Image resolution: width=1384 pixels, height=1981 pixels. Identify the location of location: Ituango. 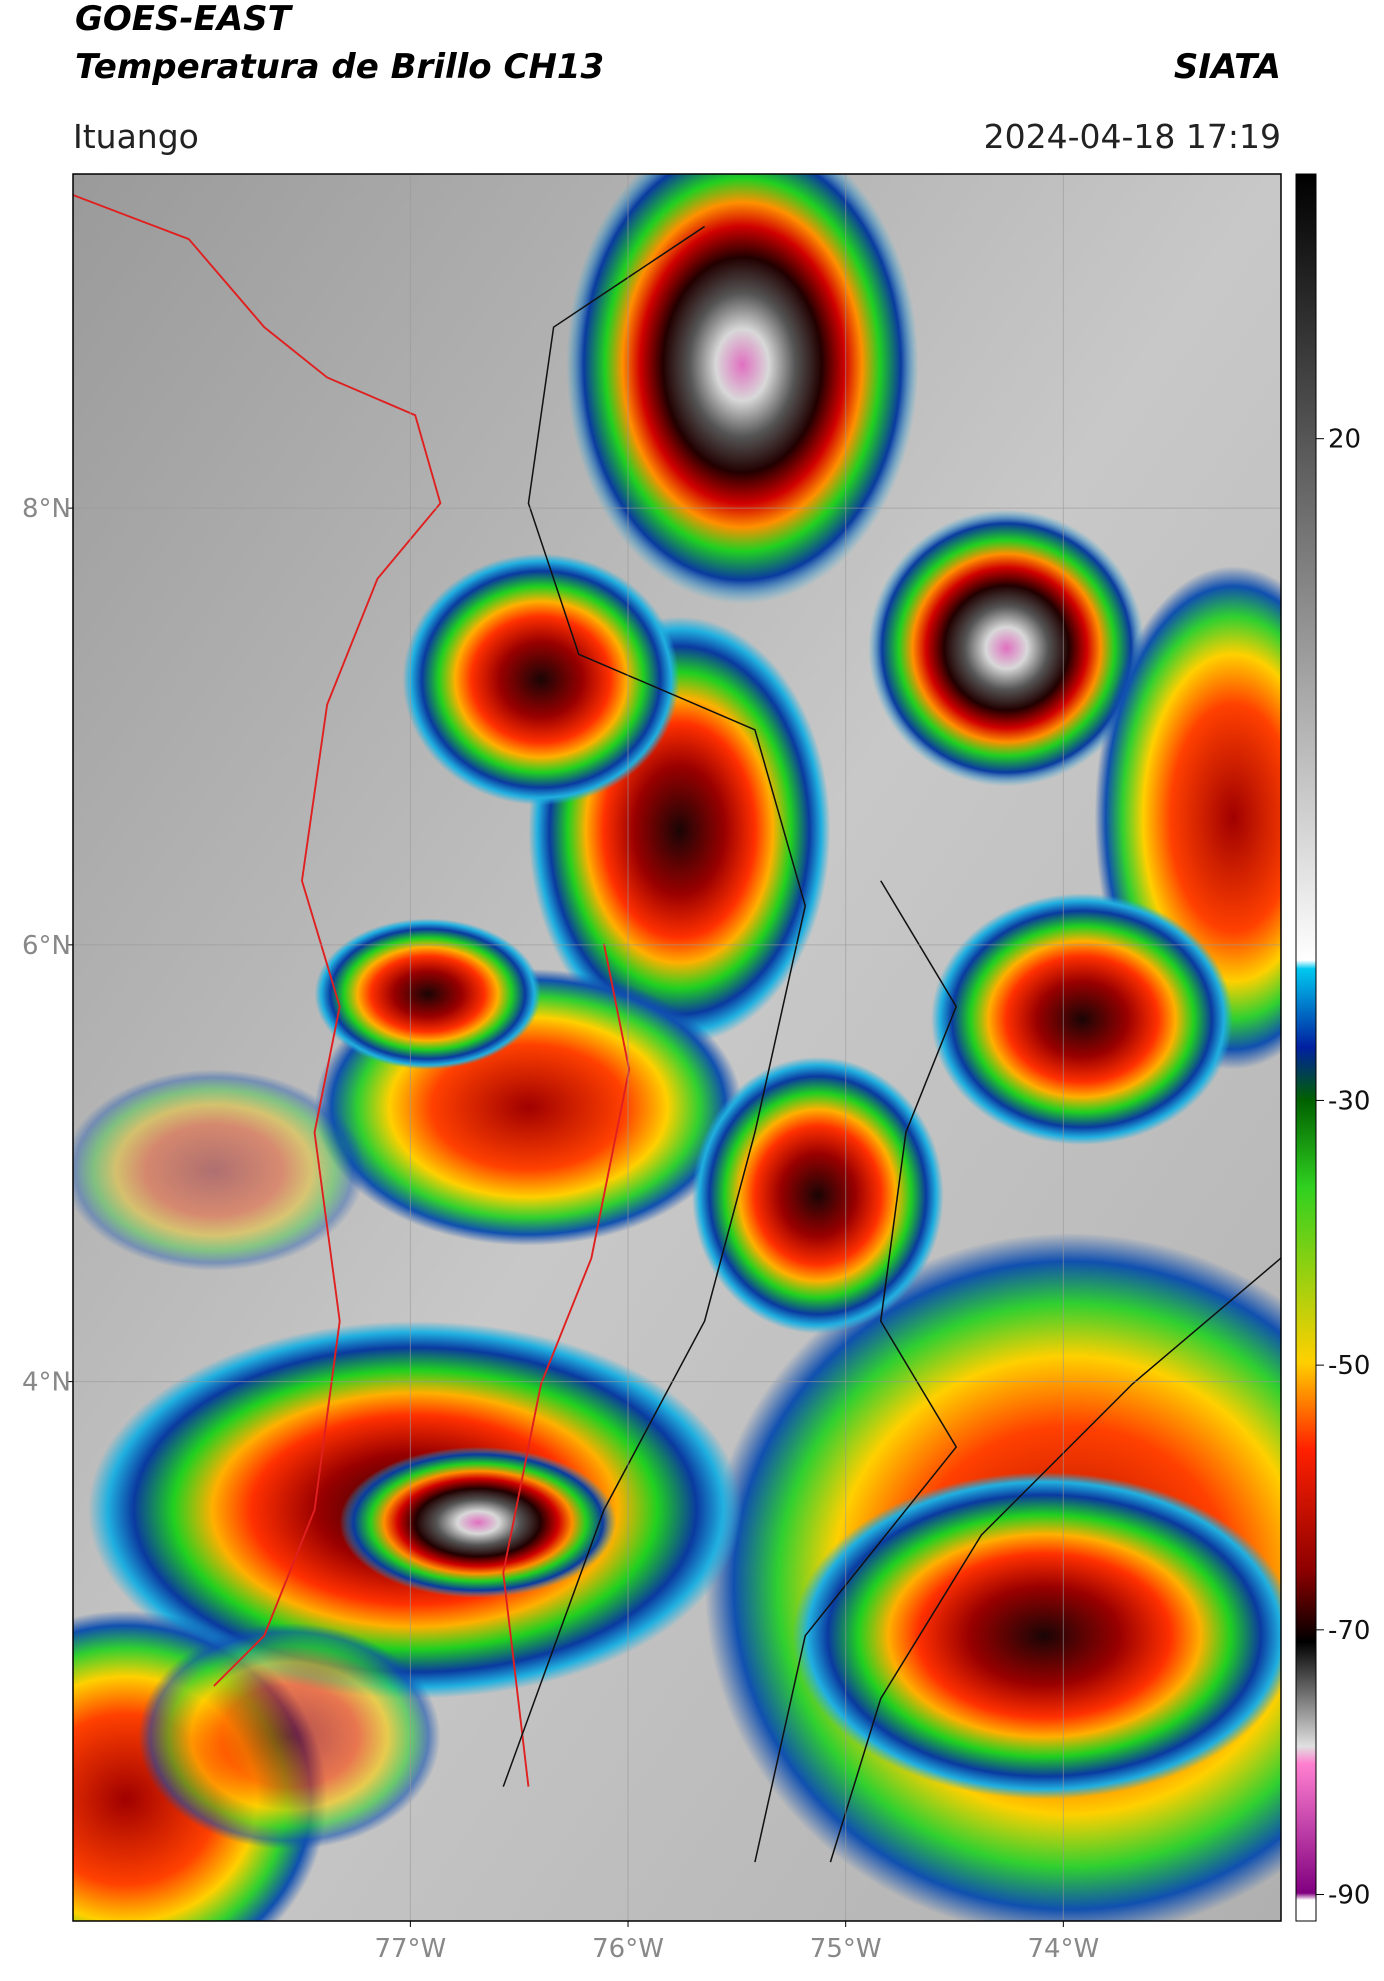
(136, 136).